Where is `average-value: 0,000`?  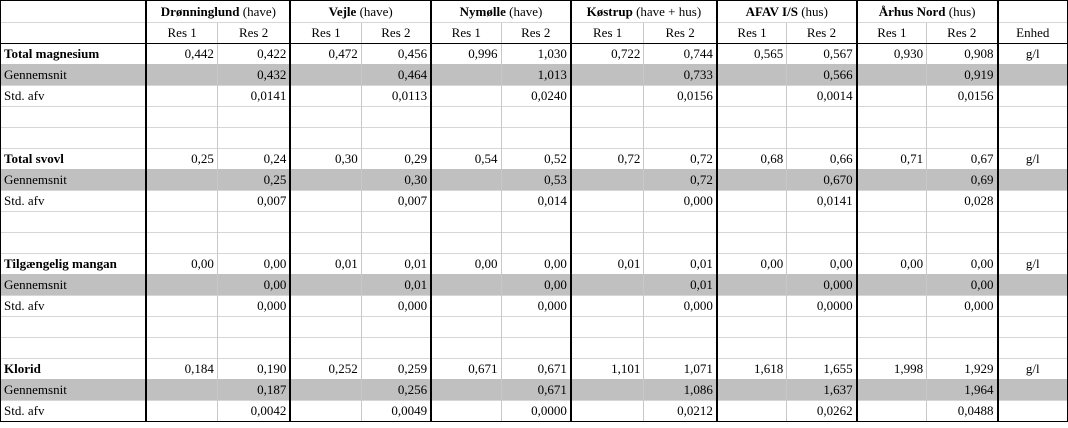
average-value: 0,000 is located at coordinates (821, 285).